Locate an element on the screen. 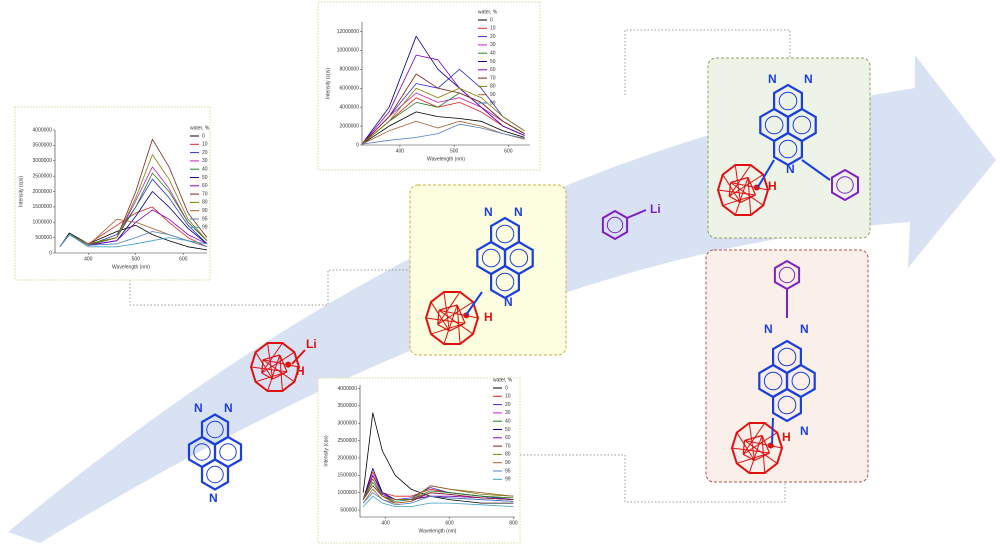 Image resolution: width=1000 pixels, height=546 pixels. legend-label: 70 is located at coordinates (493, 78).